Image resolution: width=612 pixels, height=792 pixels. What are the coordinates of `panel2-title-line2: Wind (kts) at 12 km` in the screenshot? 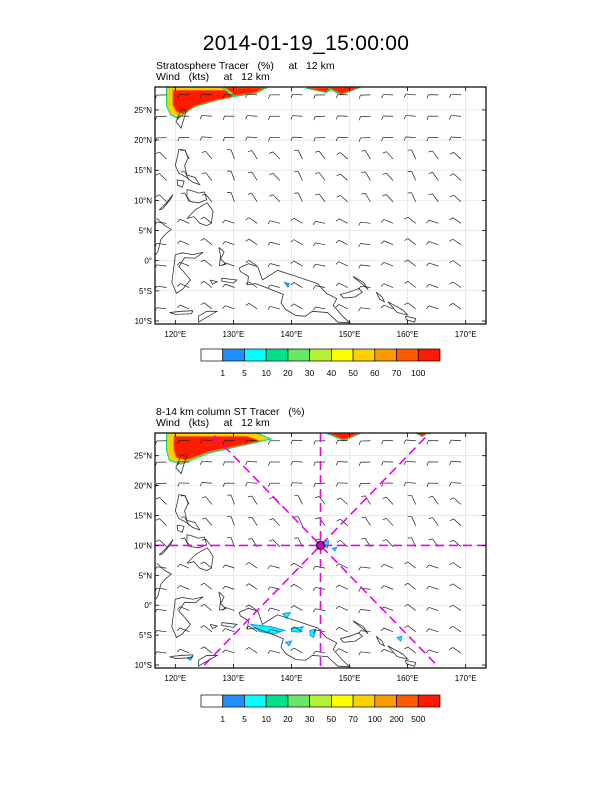 It's located at (213, 423).